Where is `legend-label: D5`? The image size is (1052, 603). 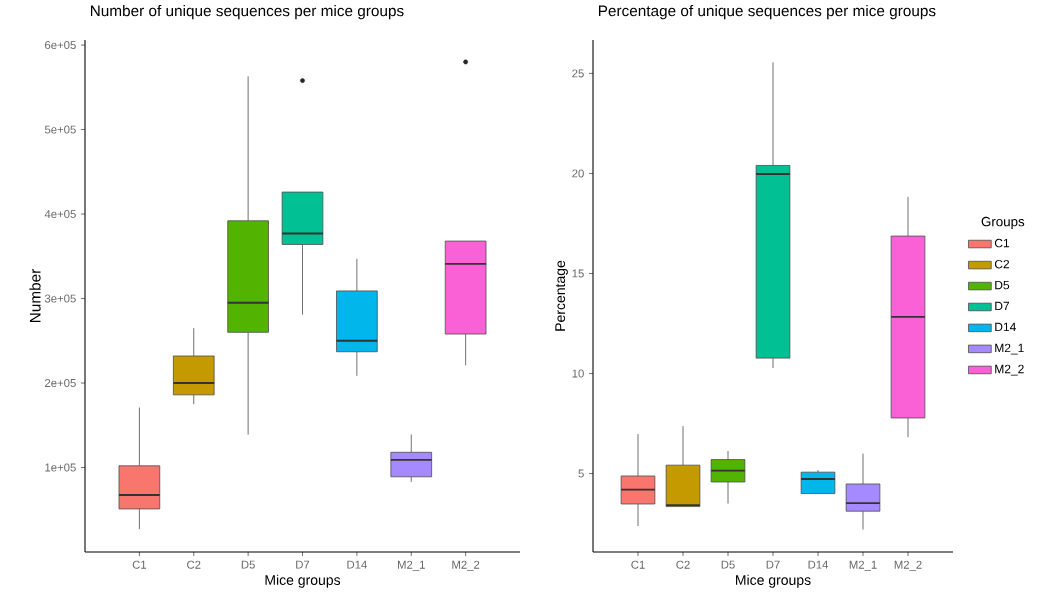
legend-label: D5 is located at coordinates (1002, 285).